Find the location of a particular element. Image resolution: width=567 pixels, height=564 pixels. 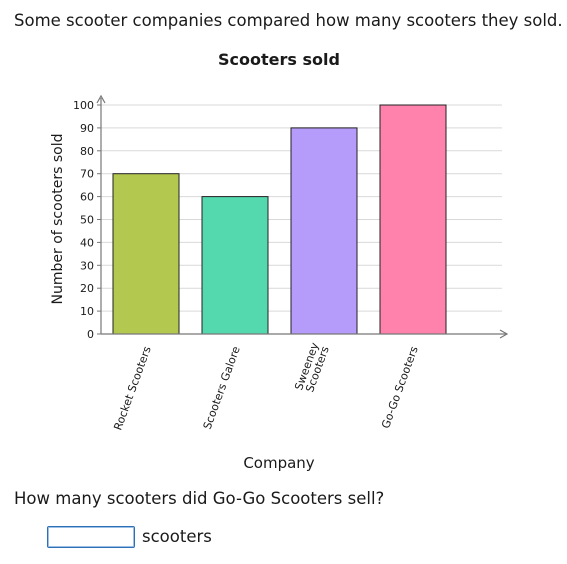

chart-title: Scooters sold is located at coordinates (279, 59).